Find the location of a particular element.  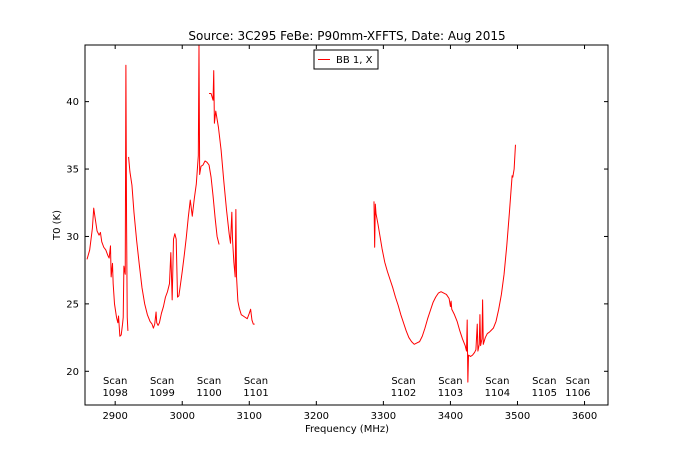

scan-annotation-number: 1098 is located at coordinates (114, 393).